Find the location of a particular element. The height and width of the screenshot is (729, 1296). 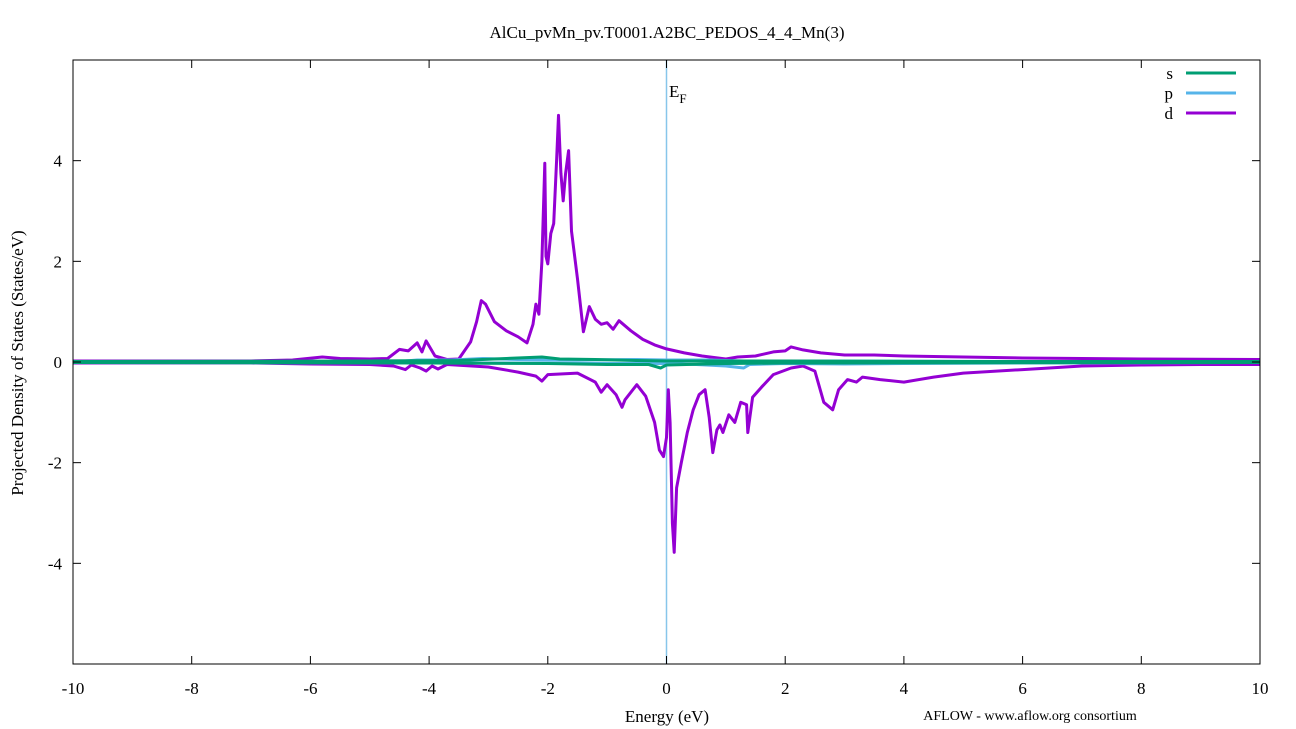

y-tick-label: 0 is located at coordinates (58, 362).